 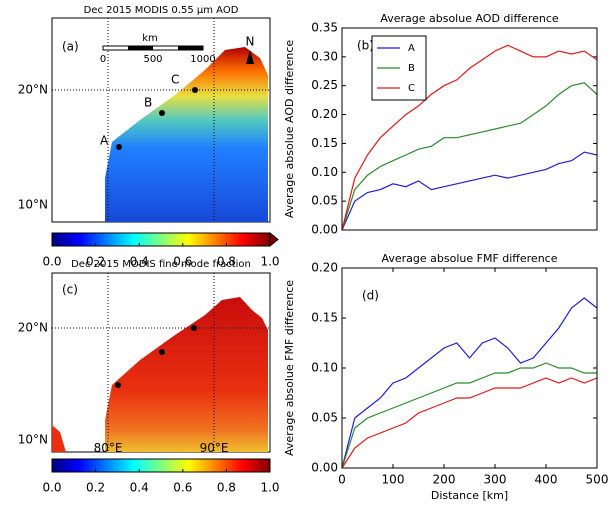 What do you see at coordinates (495, 480) in the screenshot?
I see `x-tick-label: 300` at bounding box center [495, 480].